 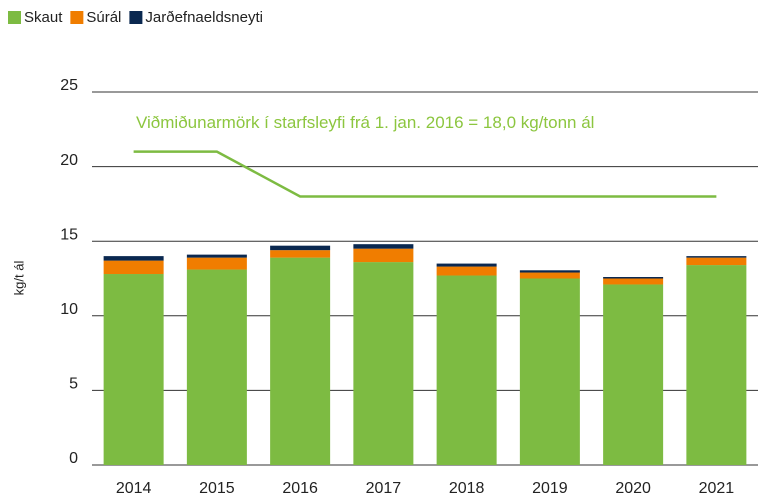 I want to click on y-tick-label: 25, so click(x=69, y=85).